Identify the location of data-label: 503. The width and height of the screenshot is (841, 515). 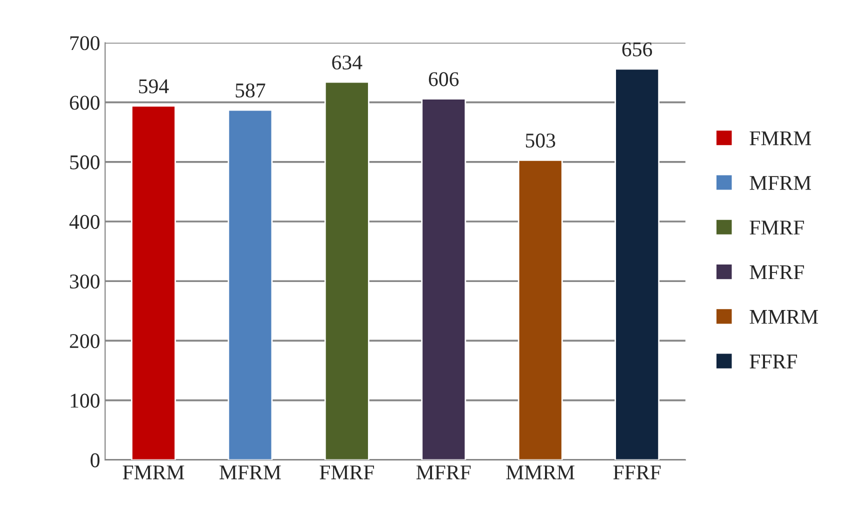
(541, 141).